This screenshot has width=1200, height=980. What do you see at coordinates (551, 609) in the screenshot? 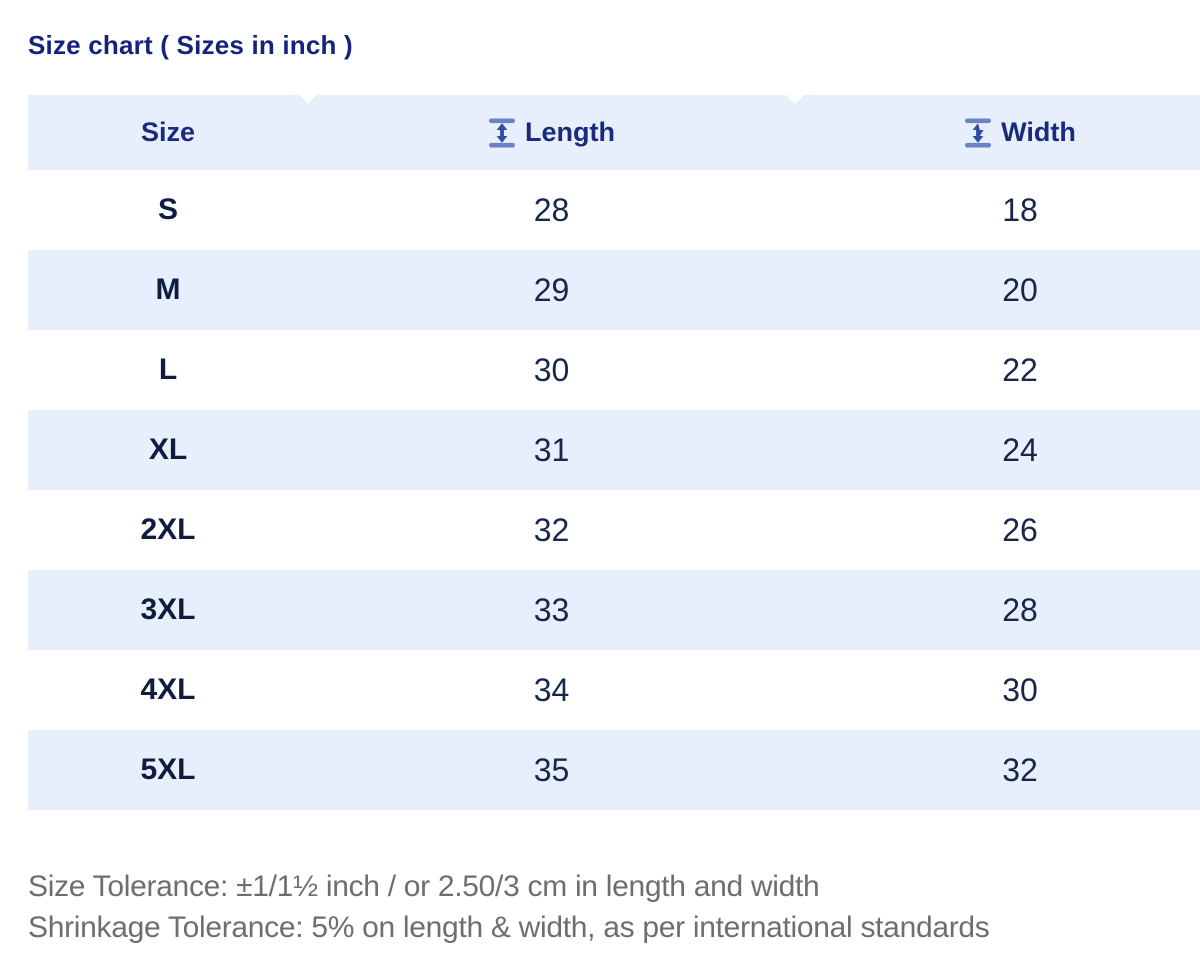
I see `cell-length: 33` at bounding box center [551, 609].